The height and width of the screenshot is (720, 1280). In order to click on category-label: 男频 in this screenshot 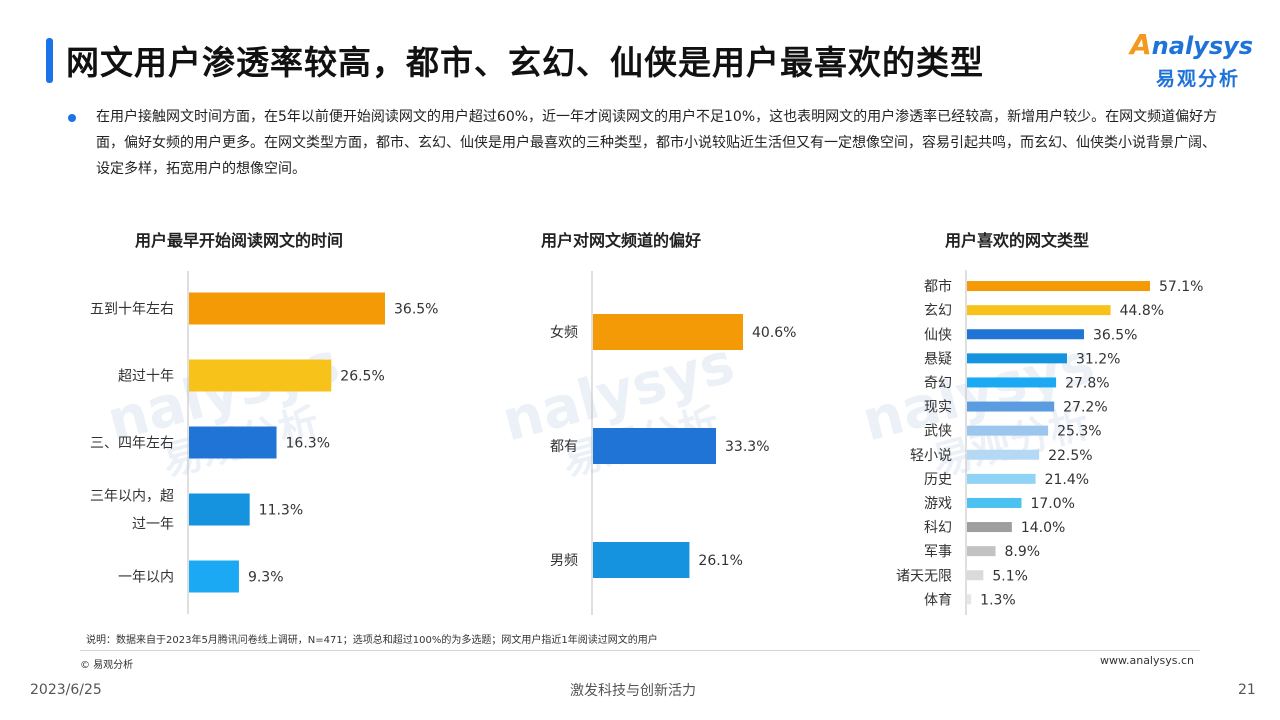, I will do `click(564, 561)`.